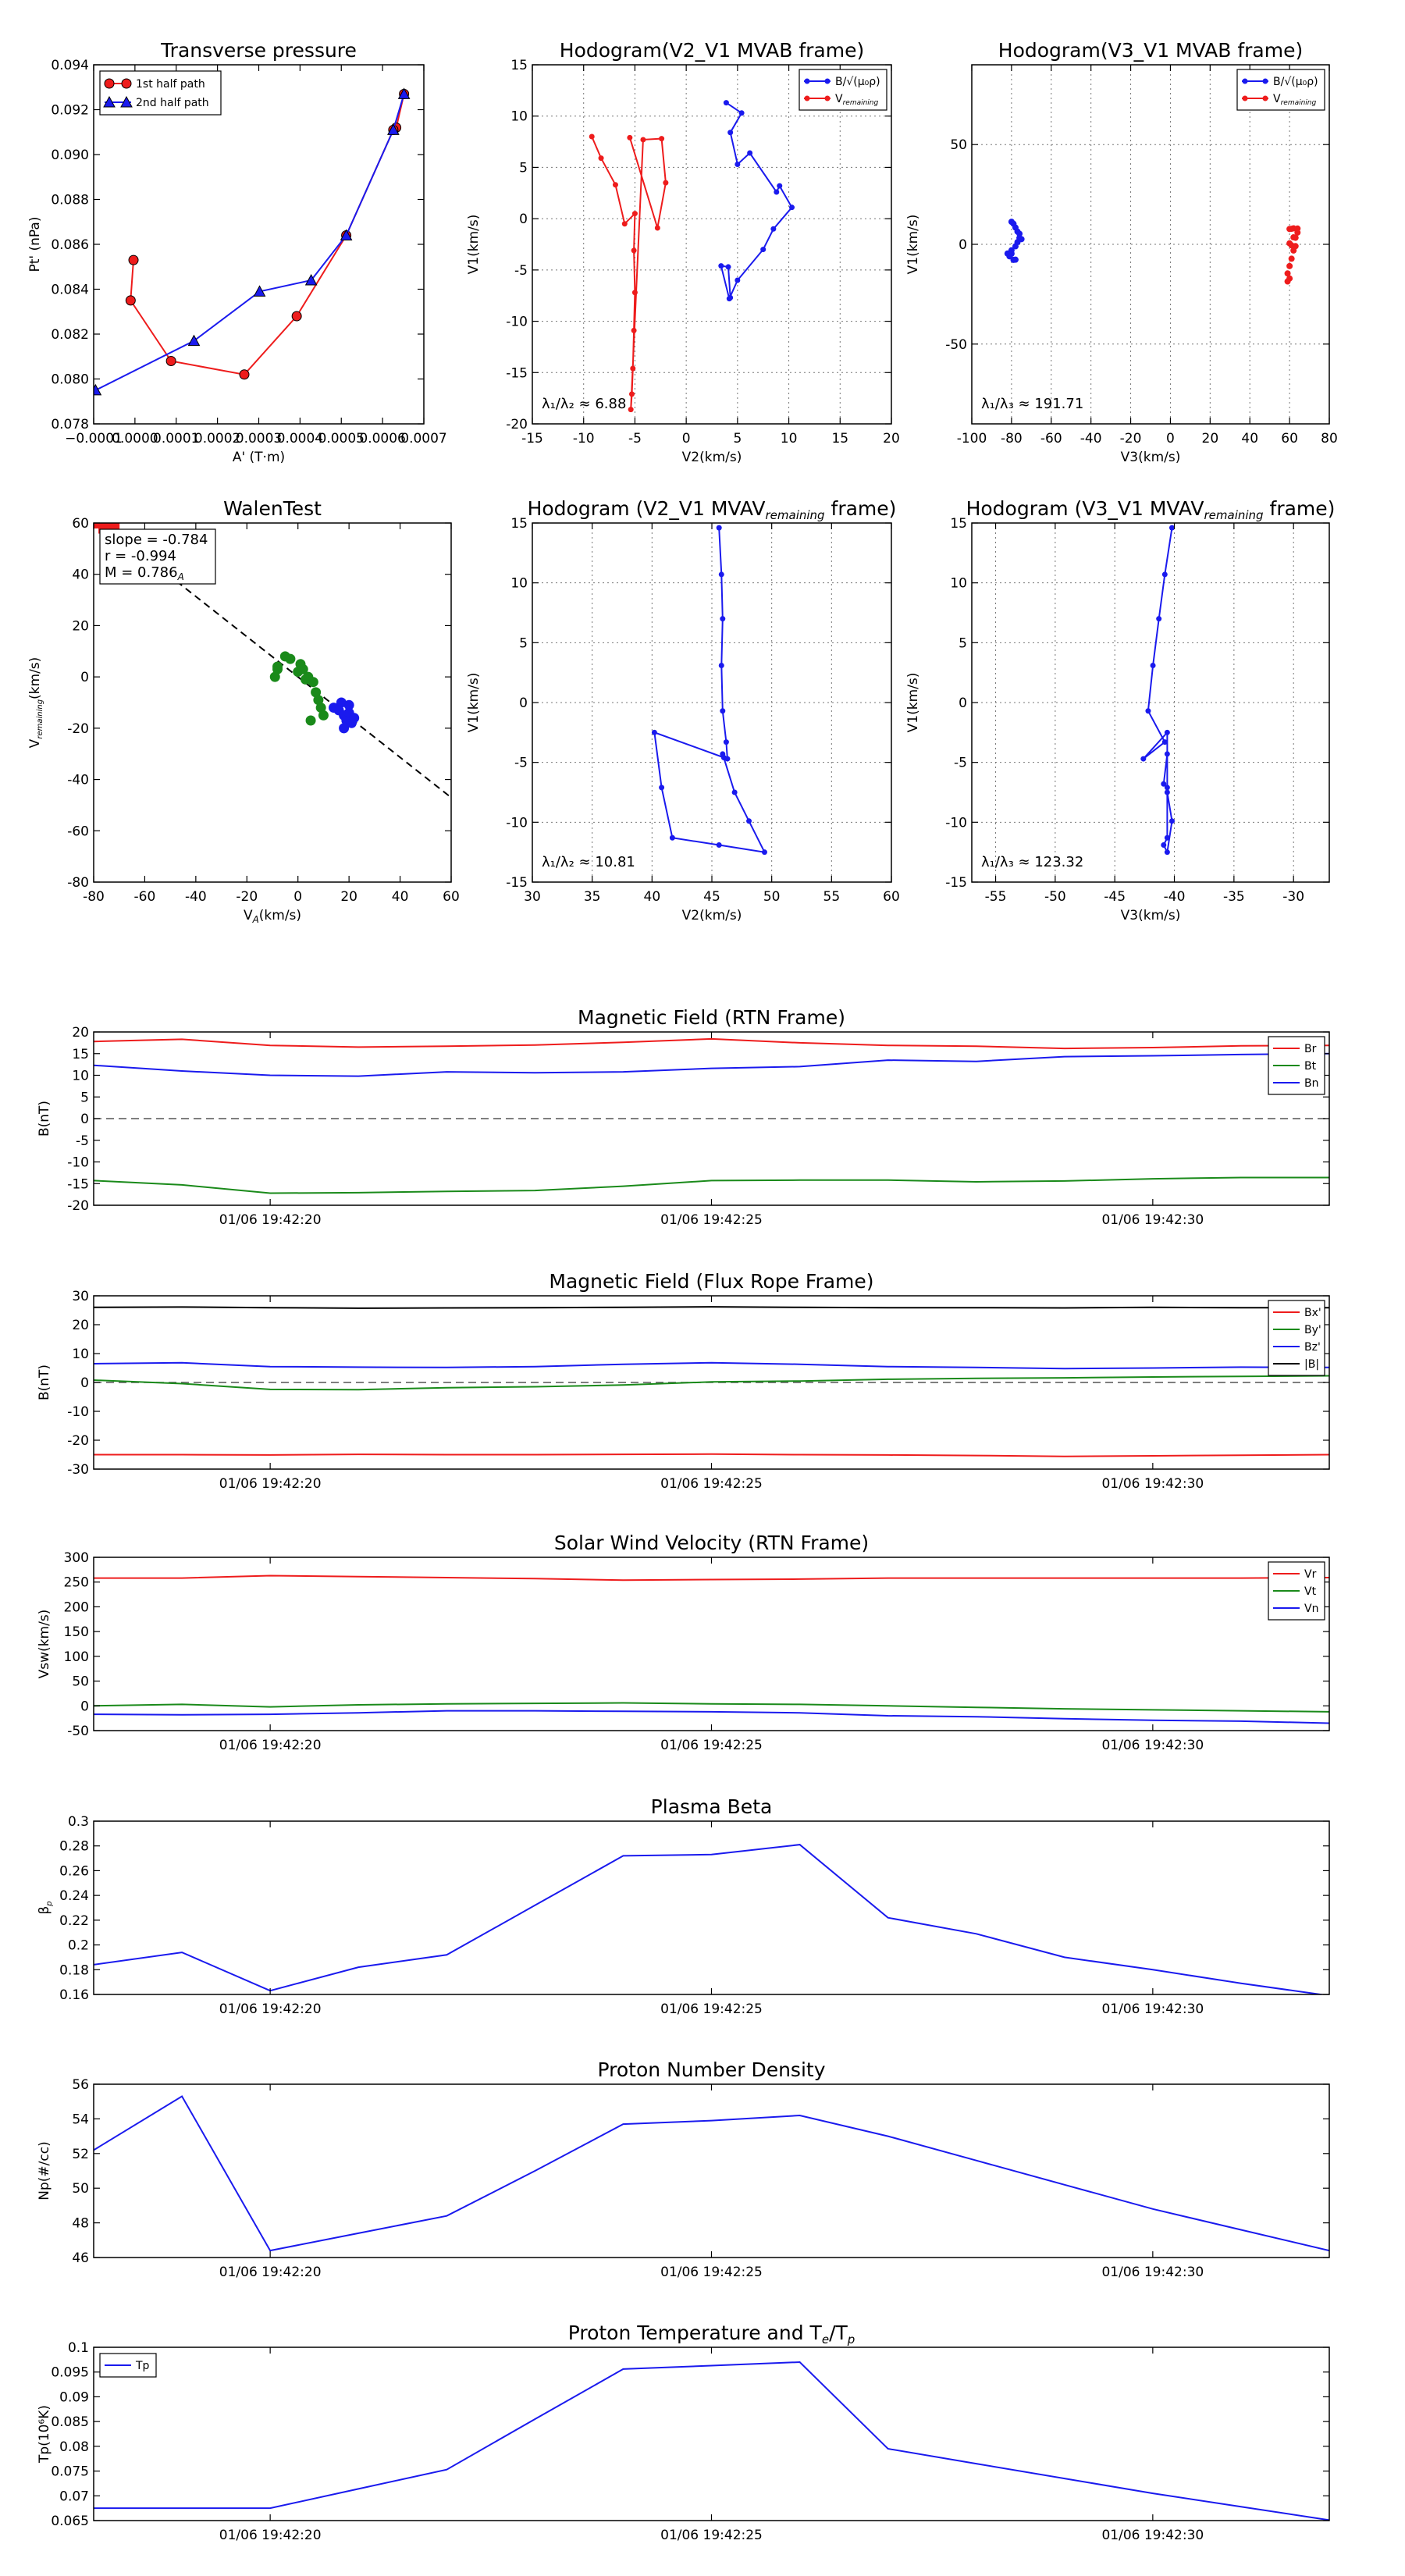  I want to click on x-tick-label: 0.0006, so click(382, 439).